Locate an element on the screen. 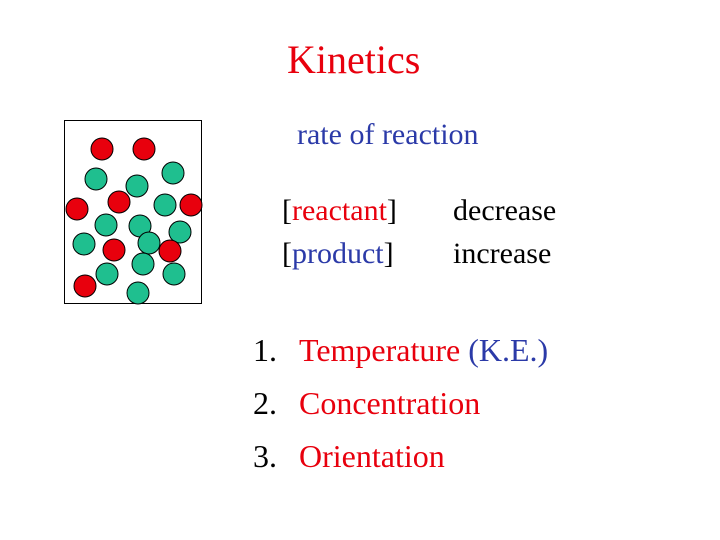 The width and height of the screenshot is (720, 540). slide-title: Kinetics is located at coordinates (354, 59).